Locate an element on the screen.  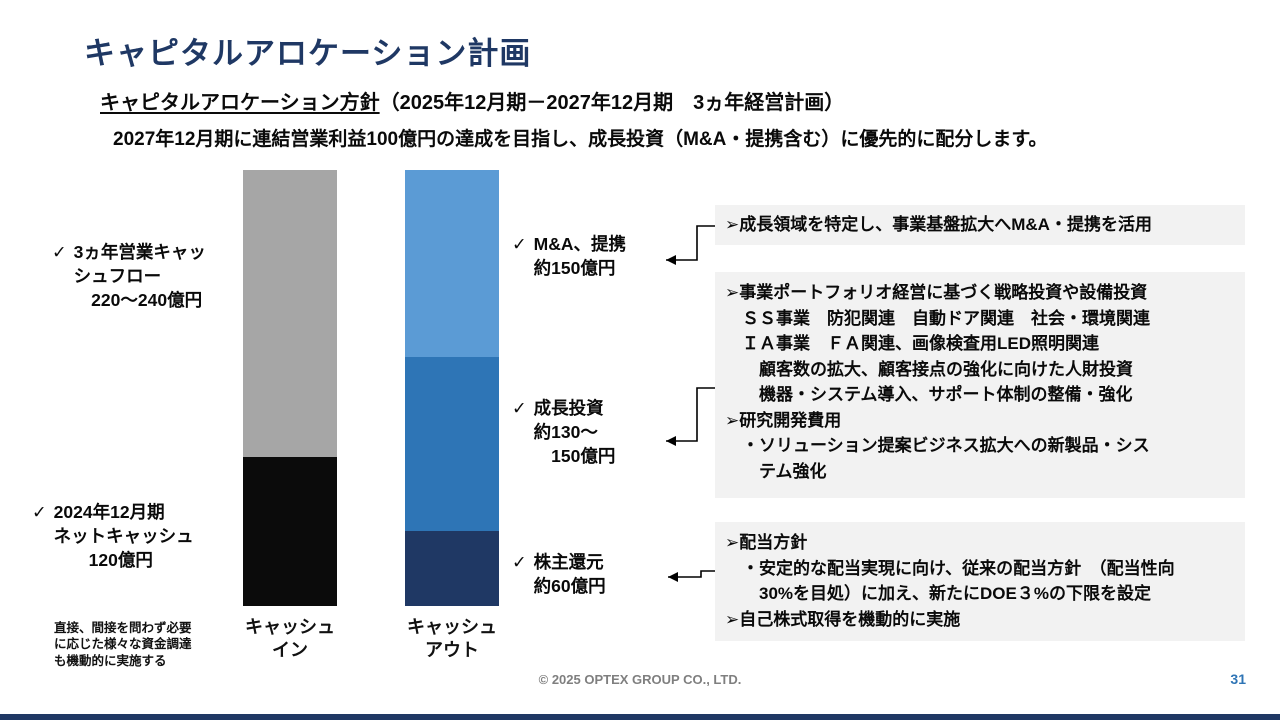
note-box-ma-alliance: ➢成長領域を特定し、事業基盤拡大へM&A・提携を活用 is located at coordinates (980, 225).